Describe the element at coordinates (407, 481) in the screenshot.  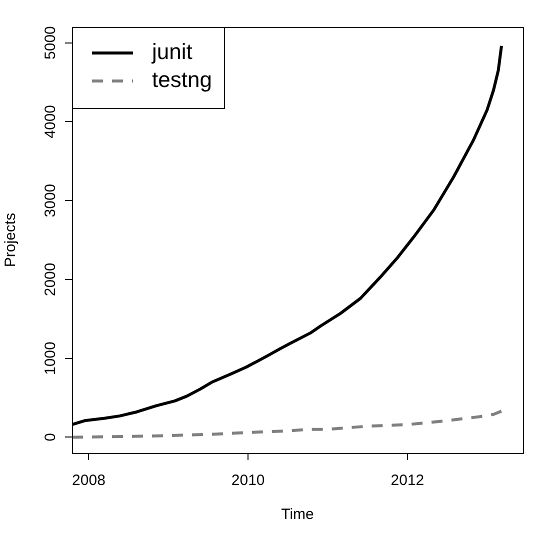
I see `x-tick-label: 2012` at that location.